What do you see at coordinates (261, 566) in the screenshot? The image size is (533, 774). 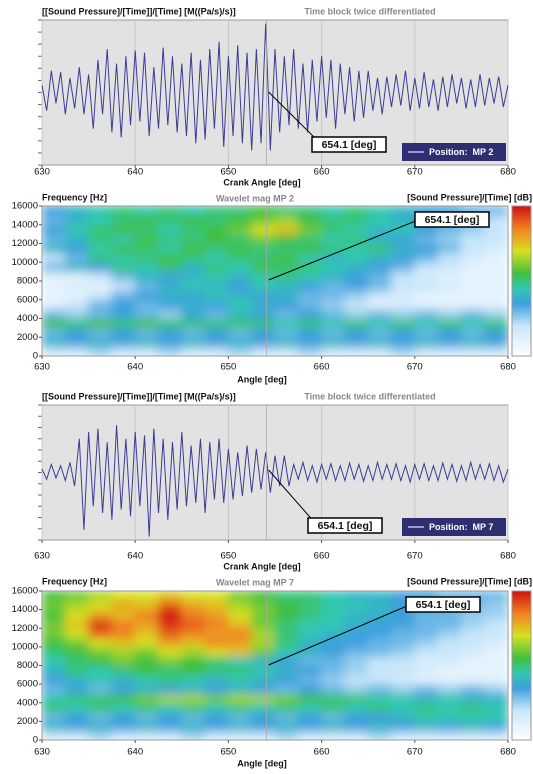 I see `x-axis-label: Crank Angle [deg]` at bounding box center [261, 566].